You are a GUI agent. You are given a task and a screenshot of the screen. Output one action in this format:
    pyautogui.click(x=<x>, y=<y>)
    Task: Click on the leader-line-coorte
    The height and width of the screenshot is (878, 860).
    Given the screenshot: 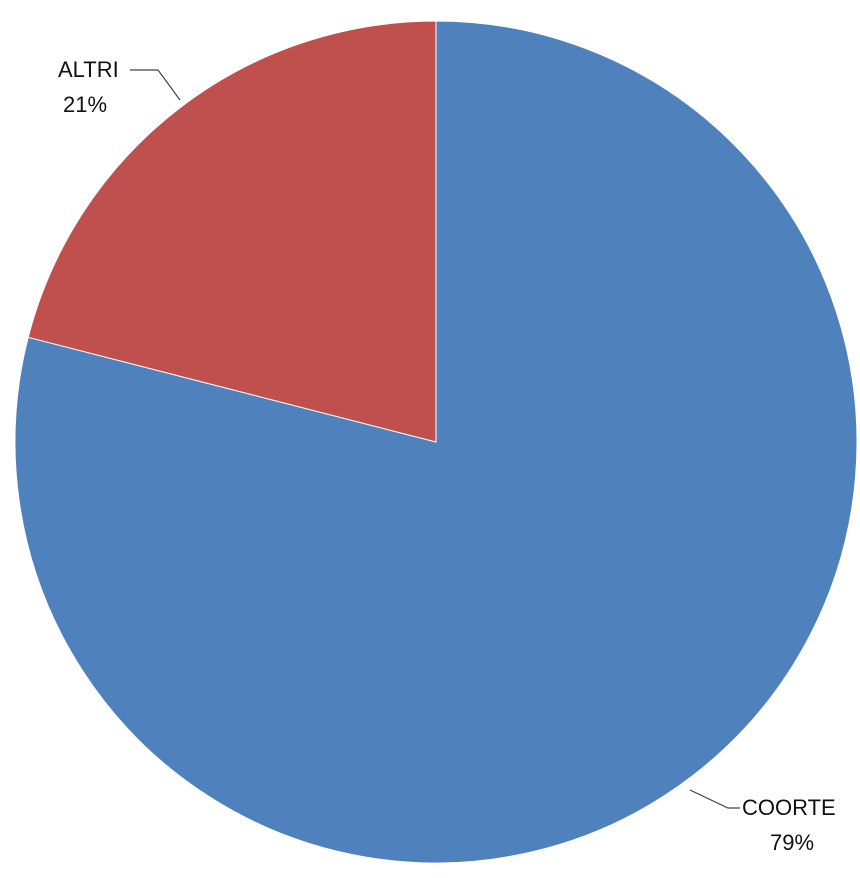 What is the action you would take?
    pyautogui.click(x=714, y=799)
    